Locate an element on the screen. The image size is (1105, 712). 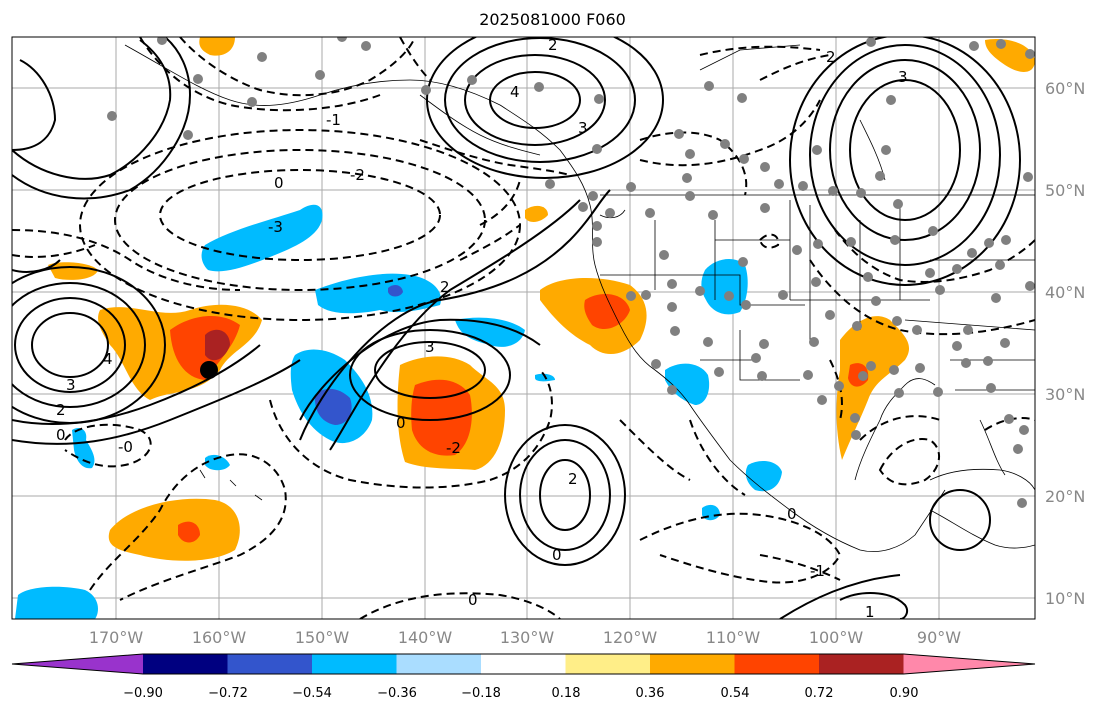
colorbar-tick-label: −0.72 is located at coordinates (228, 693).